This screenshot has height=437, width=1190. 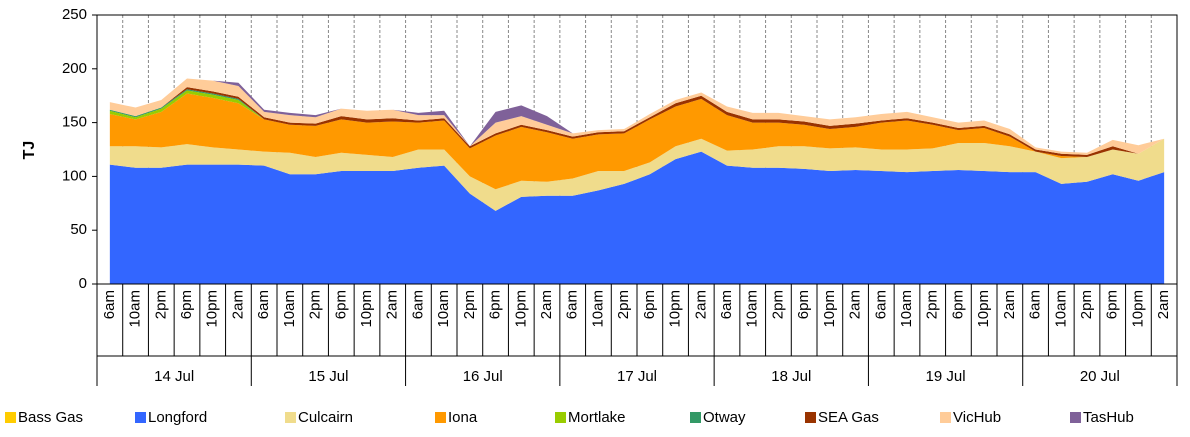 What do you see at coordinates (463, 417) in the screenshot?
I see `legend-label: Iona` at bounding box center [463, 417].